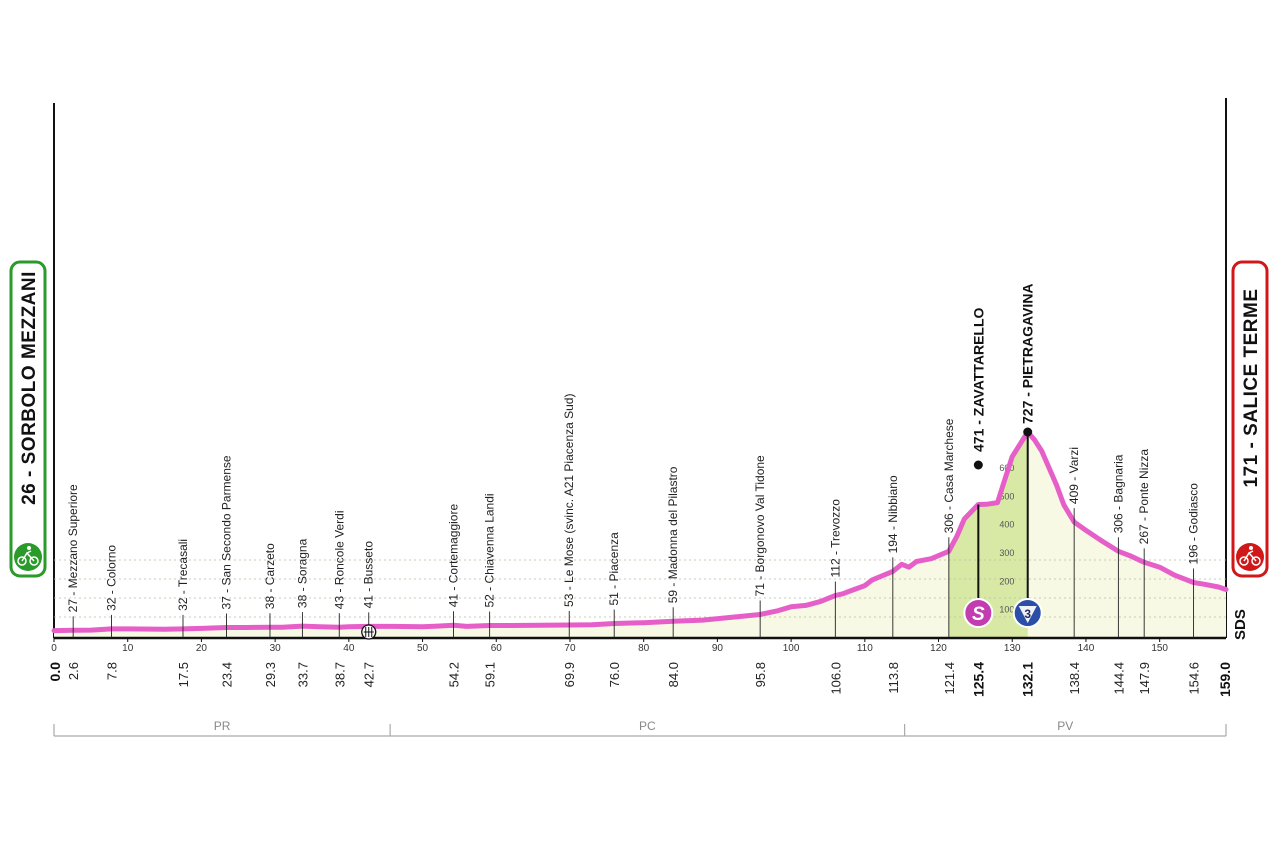 The image size is (1280, 857). Describe the element at coordinates (938, 648) in the screenshot. I see `x-tick-label: 120` at that location.